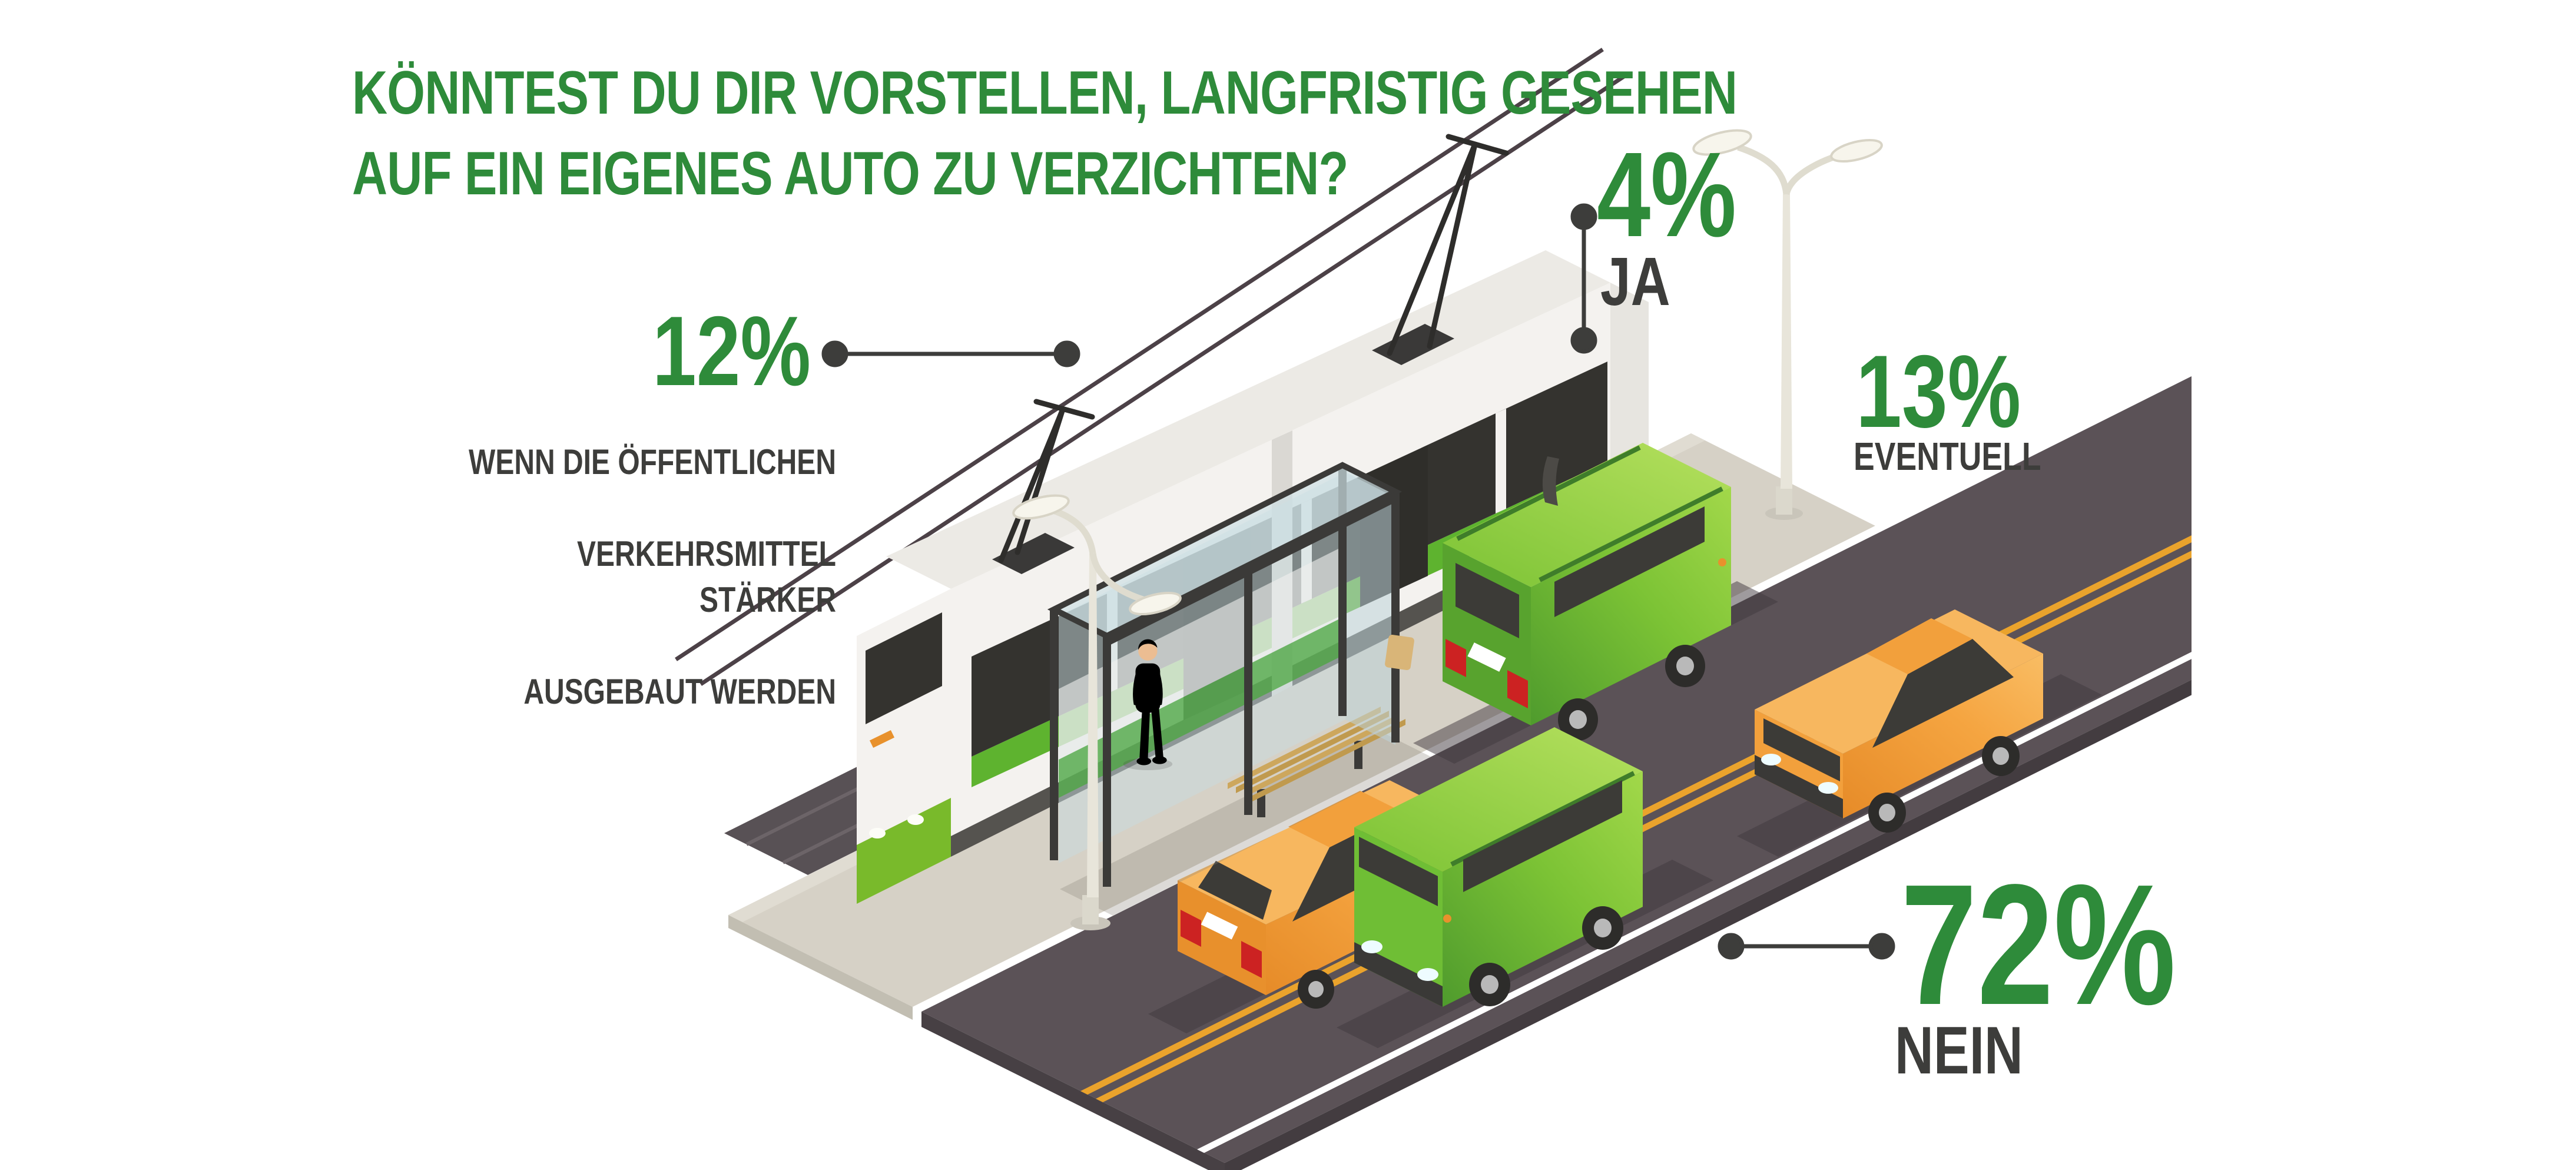  What do you see at coordinates (1667, 194) in the screenshot?
I see `stat-value-ja: 4%` at bounding box center [1667, 194].